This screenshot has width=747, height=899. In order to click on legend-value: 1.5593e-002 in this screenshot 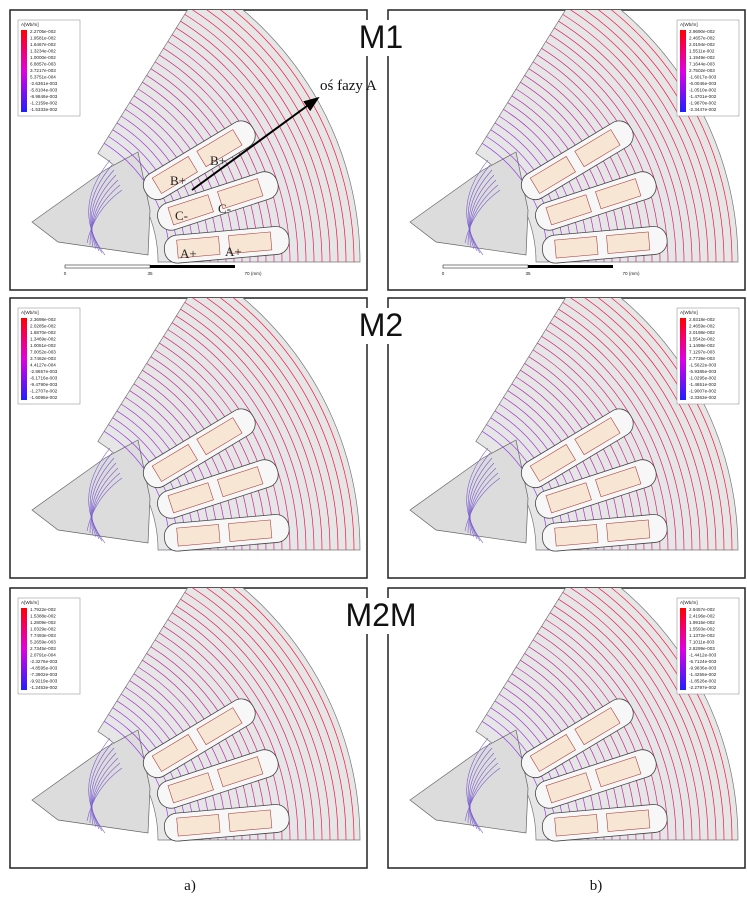, I will do `click(702, 629)`.